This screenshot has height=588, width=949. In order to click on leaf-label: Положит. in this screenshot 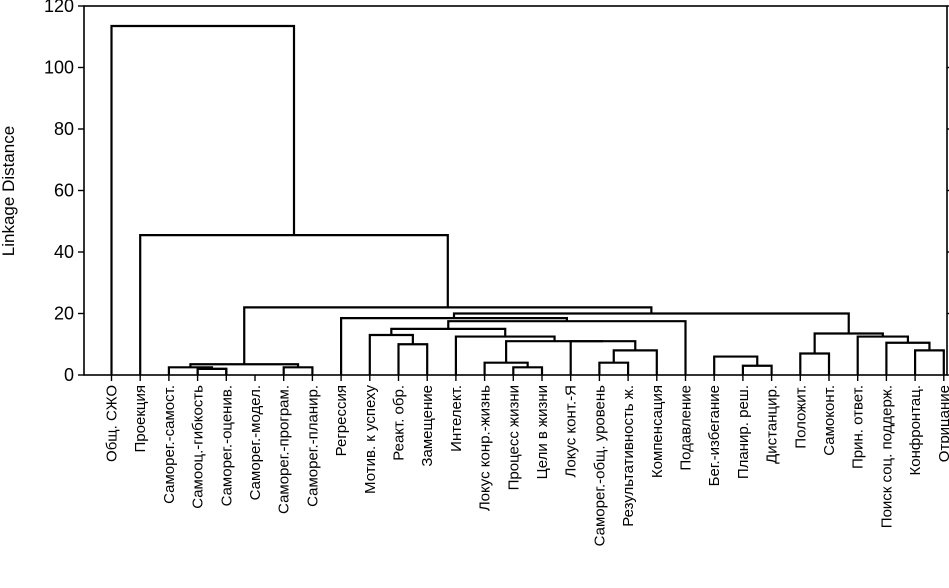, I will do `click(800, 417)`.